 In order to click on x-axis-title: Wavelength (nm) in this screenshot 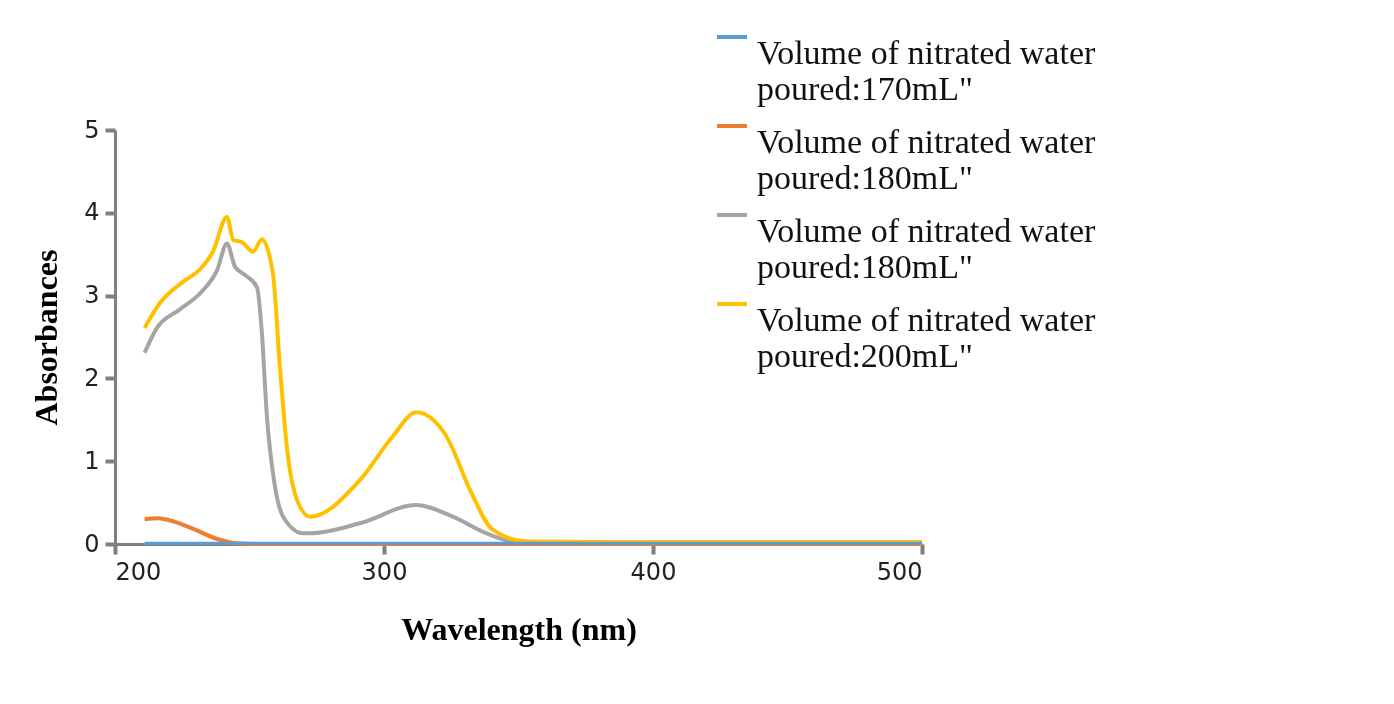, I will do `click(519, 628)`.